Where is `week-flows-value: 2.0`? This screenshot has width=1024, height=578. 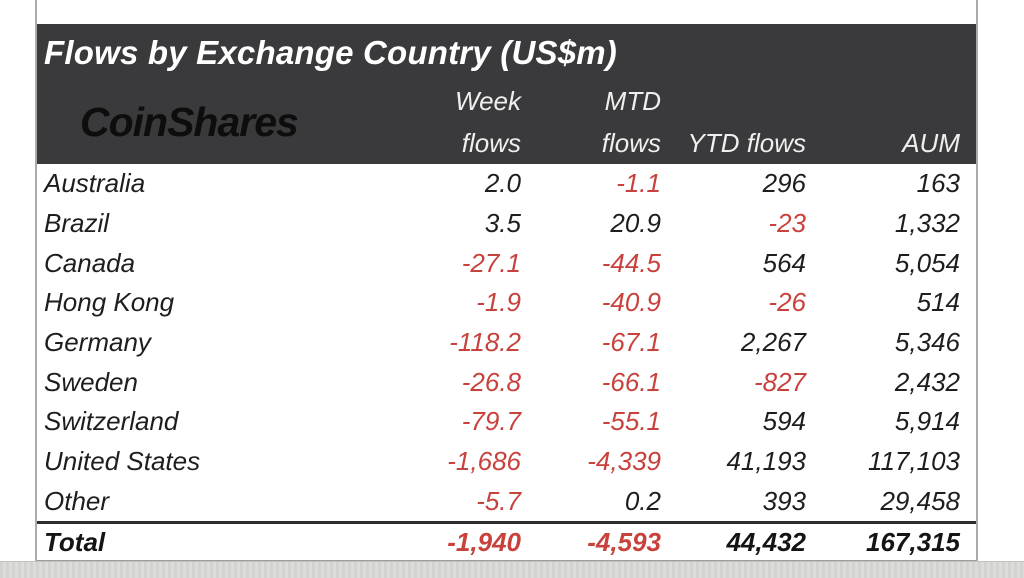 week-flows-value: 2.0 is located at coordinates (502, 183).